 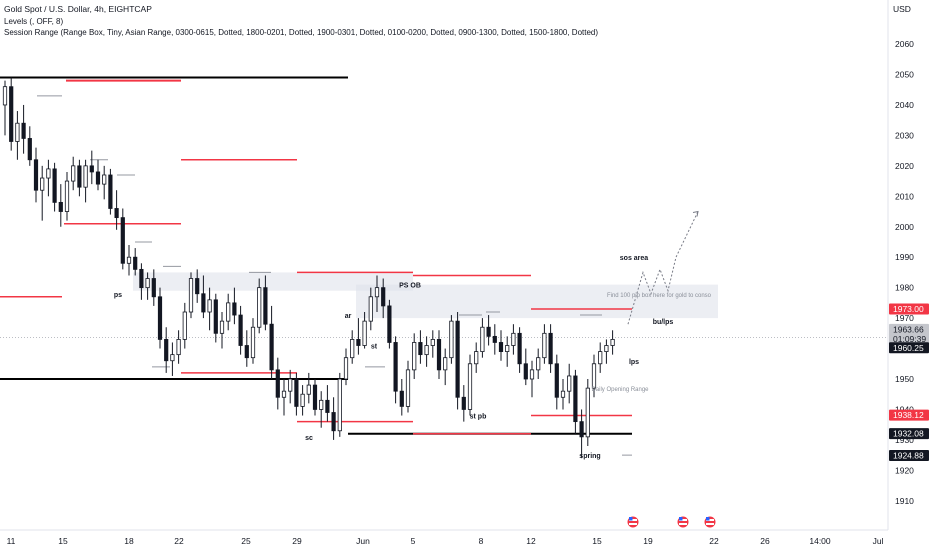 I want to click on time-tick-label: 22, so click(x=179, y=541).